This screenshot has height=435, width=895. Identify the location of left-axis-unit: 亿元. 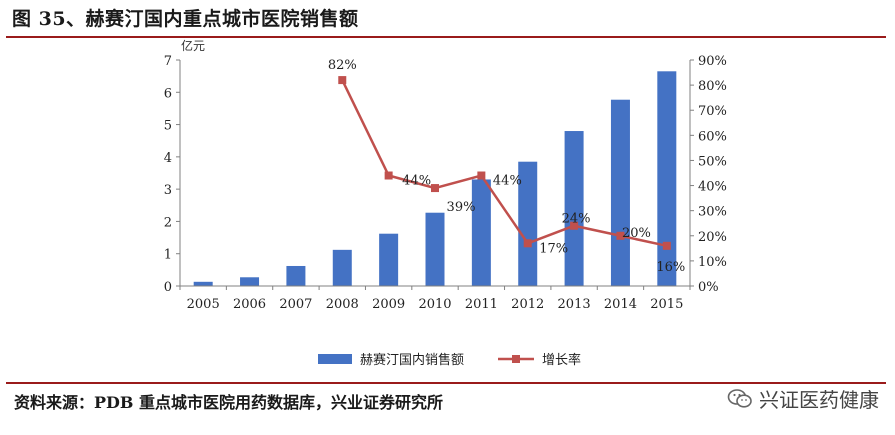
(193, 45).